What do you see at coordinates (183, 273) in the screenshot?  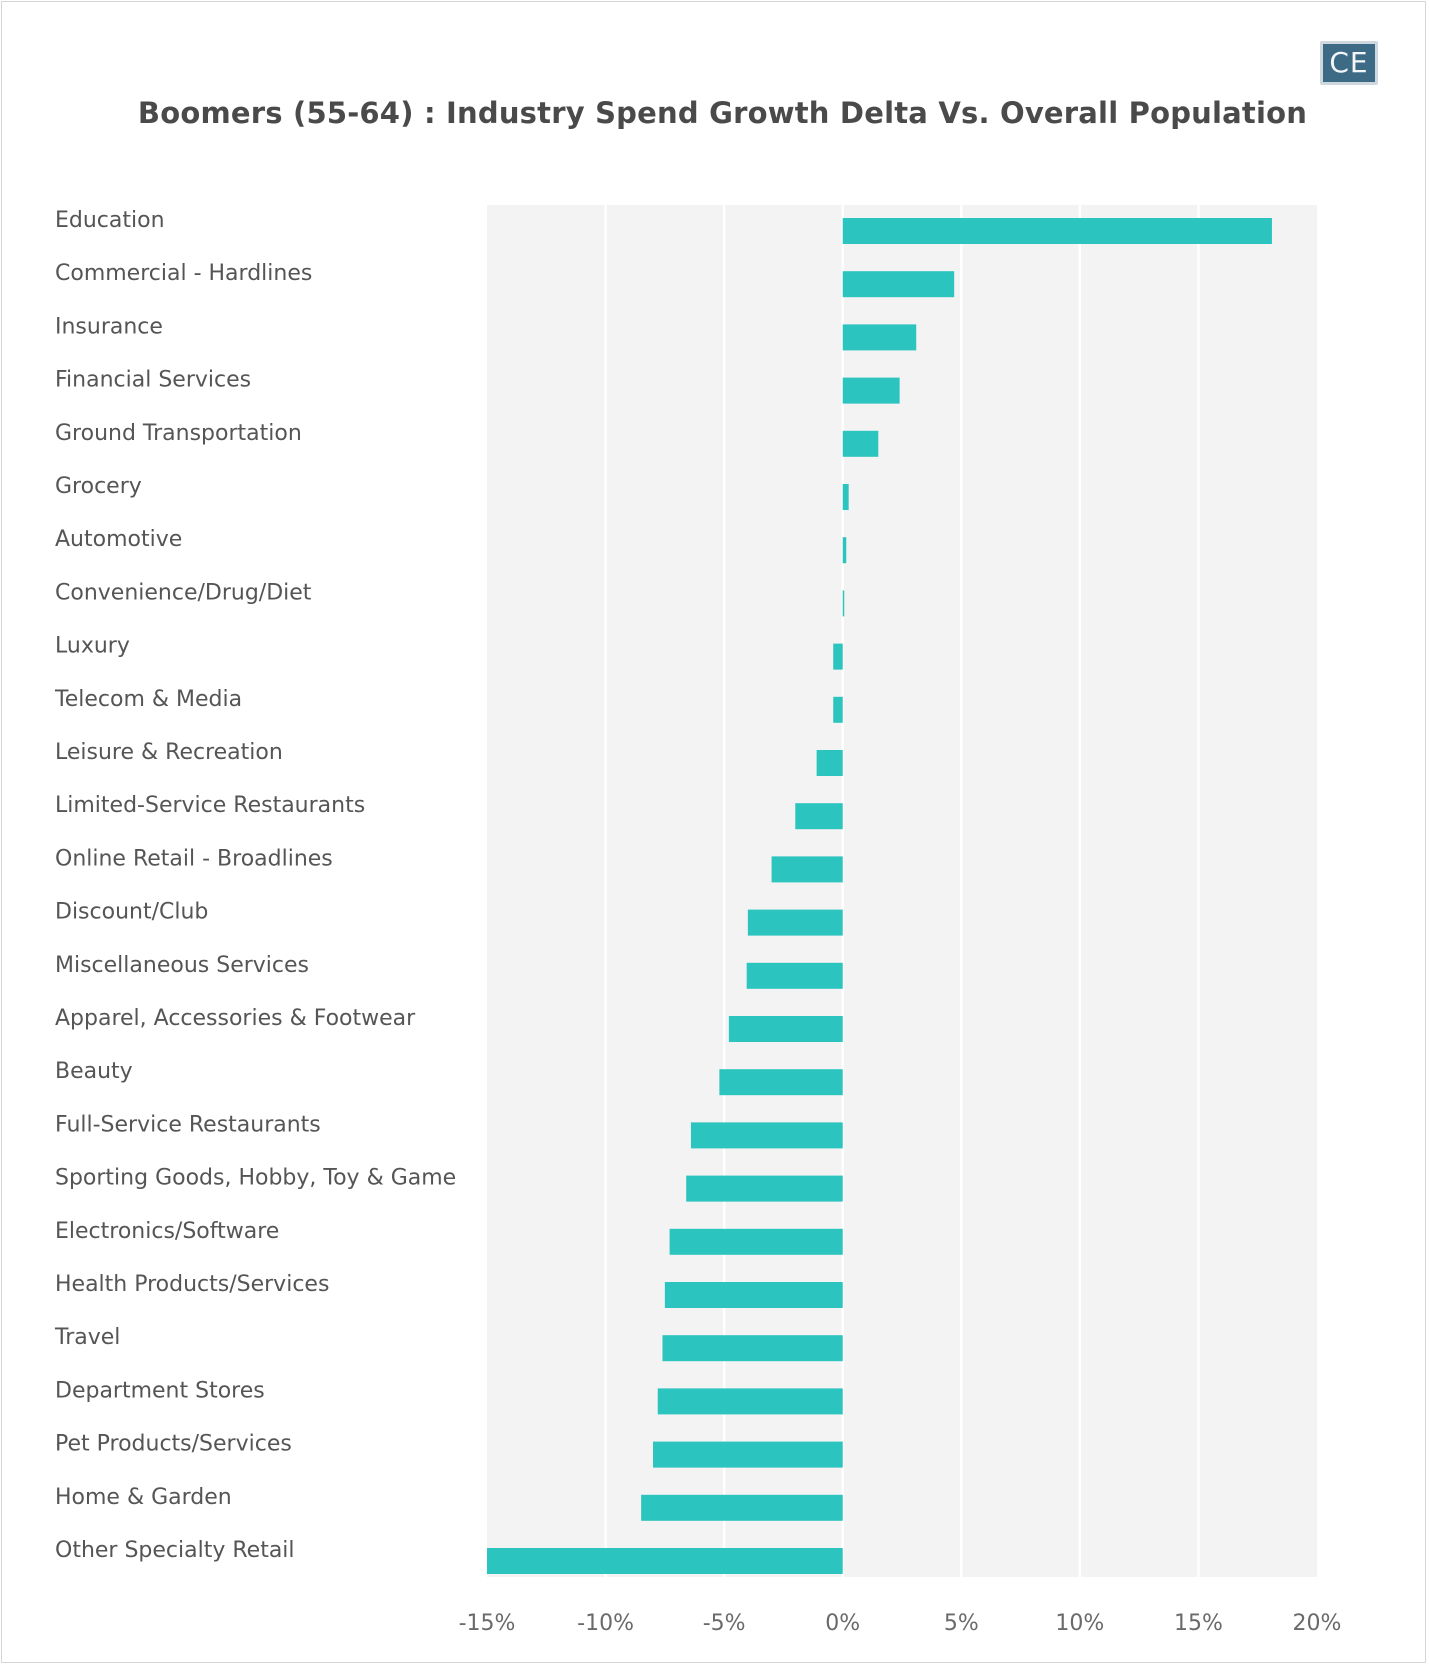 I see `category-label: Commercial - Hardlines` at bounding box center [183, 273].